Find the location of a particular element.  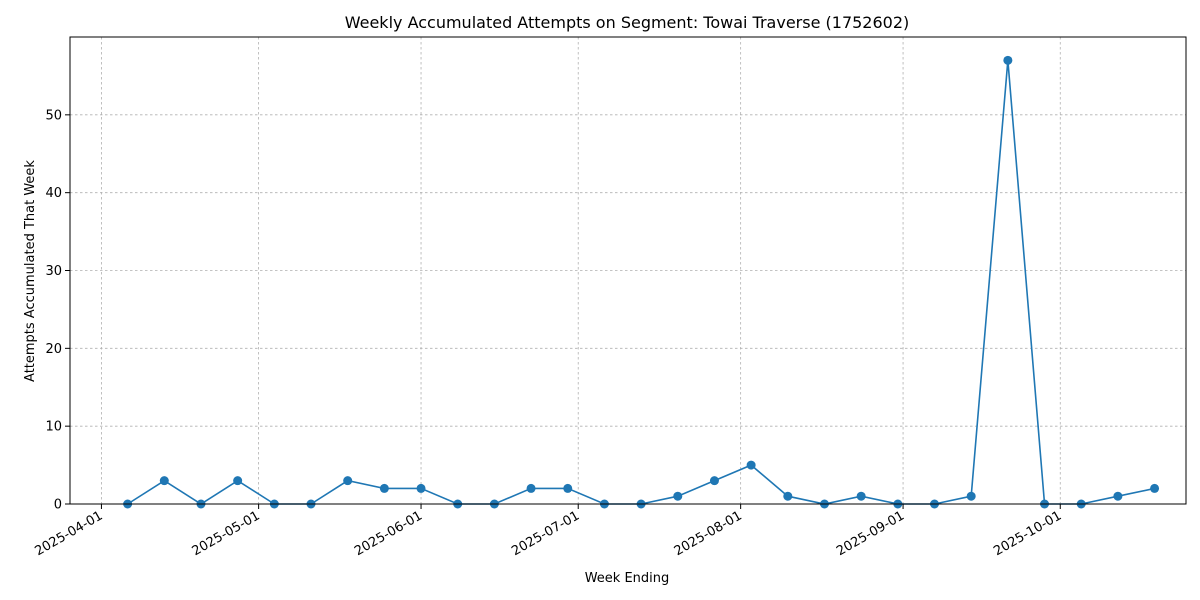

x-tick-label: 2025-04-01 is located at coordinates (68, 533).